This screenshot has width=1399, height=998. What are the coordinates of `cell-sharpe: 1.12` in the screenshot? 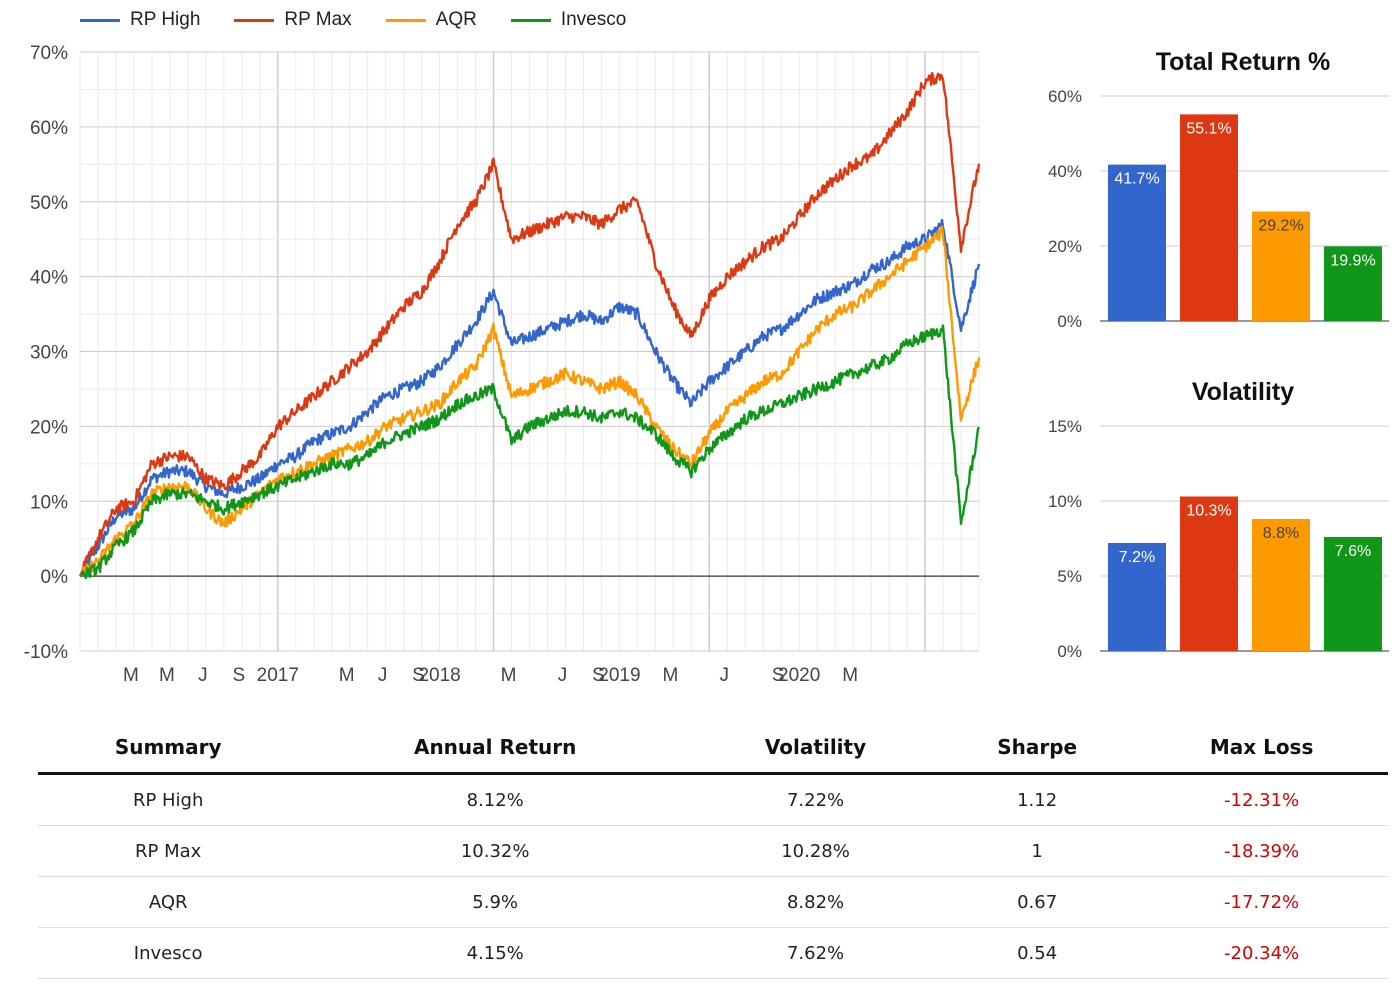 It's located at (1037, 799).